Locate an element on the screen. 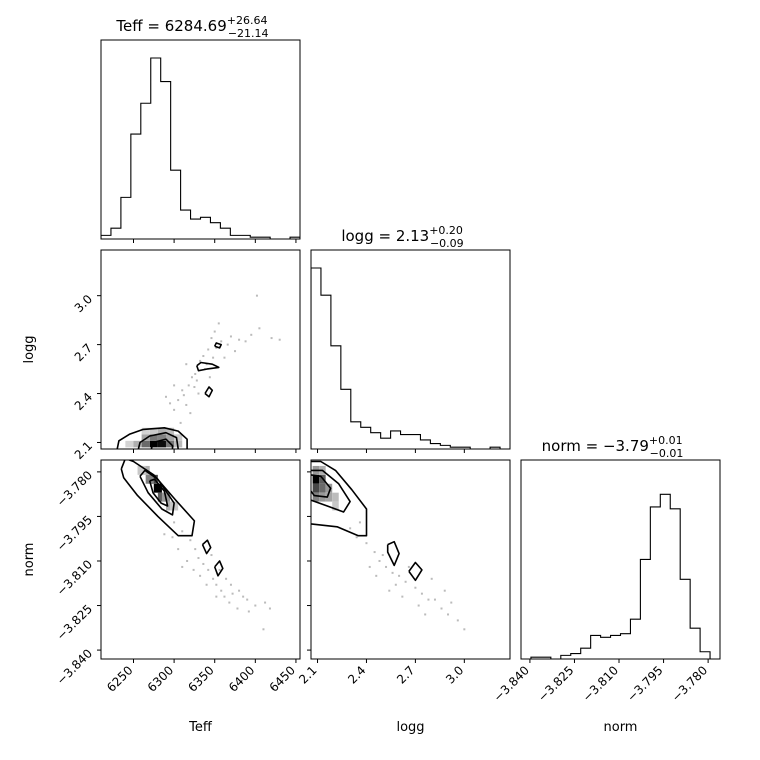  y-tick-label: −3.780 is located at coordinates (74, 488).